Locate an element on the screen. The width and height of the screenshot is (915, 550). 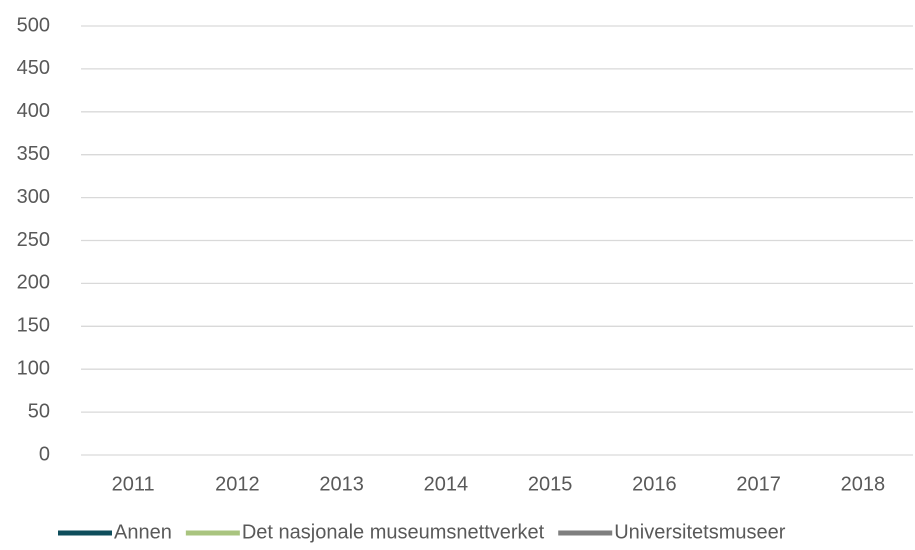
x-tick-label: 2015 is located at coordinates (550, 484).